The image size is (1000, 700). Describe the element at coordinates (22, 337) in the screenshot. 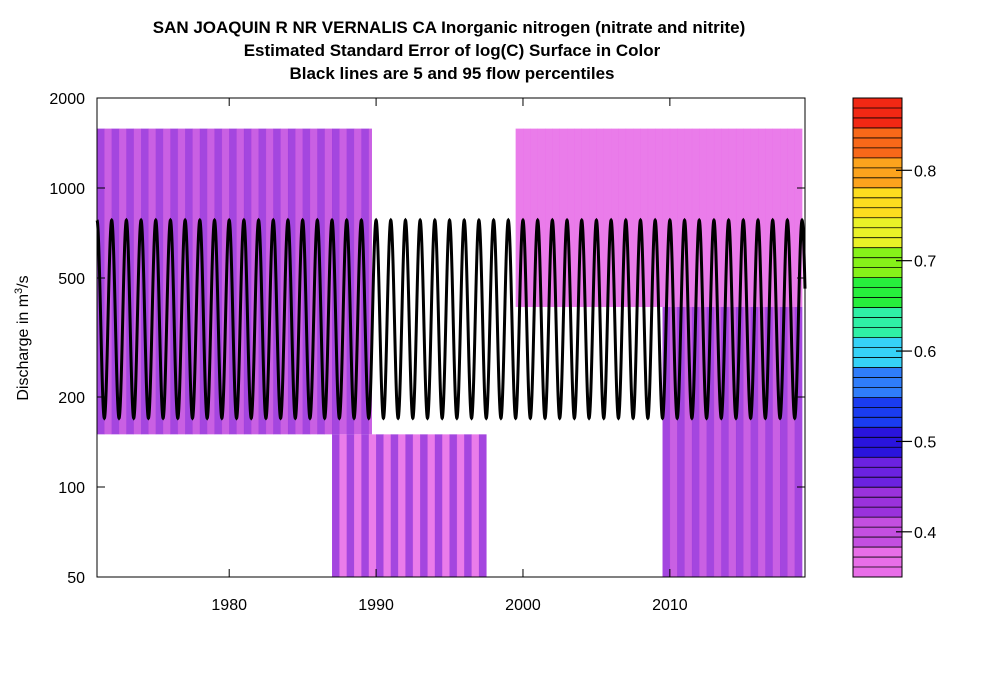

I see `y-axis-label: Discharge in m3/s` at that location.